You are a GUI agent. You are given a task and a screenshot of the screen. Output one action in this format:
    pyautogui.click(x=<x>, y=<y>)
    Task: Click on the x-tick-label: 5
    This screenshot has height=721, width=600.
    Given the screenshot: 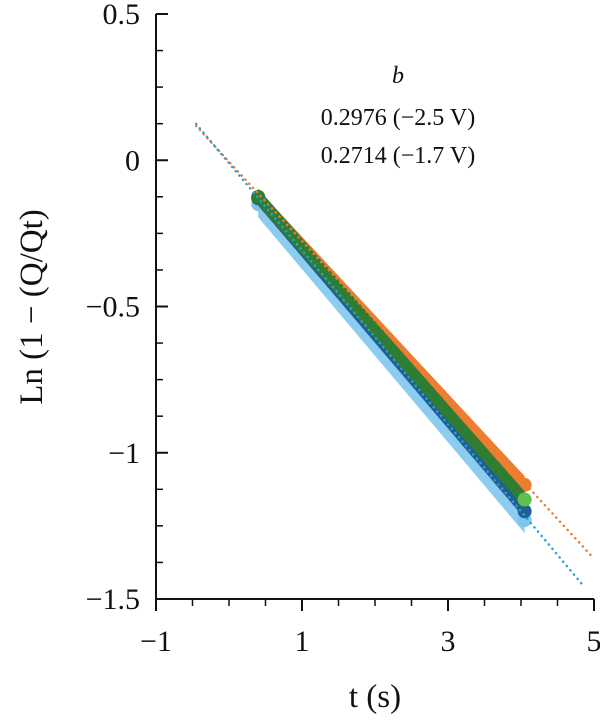 What is the action you would take?
    pyautogui.click(x=593, y=641)
    